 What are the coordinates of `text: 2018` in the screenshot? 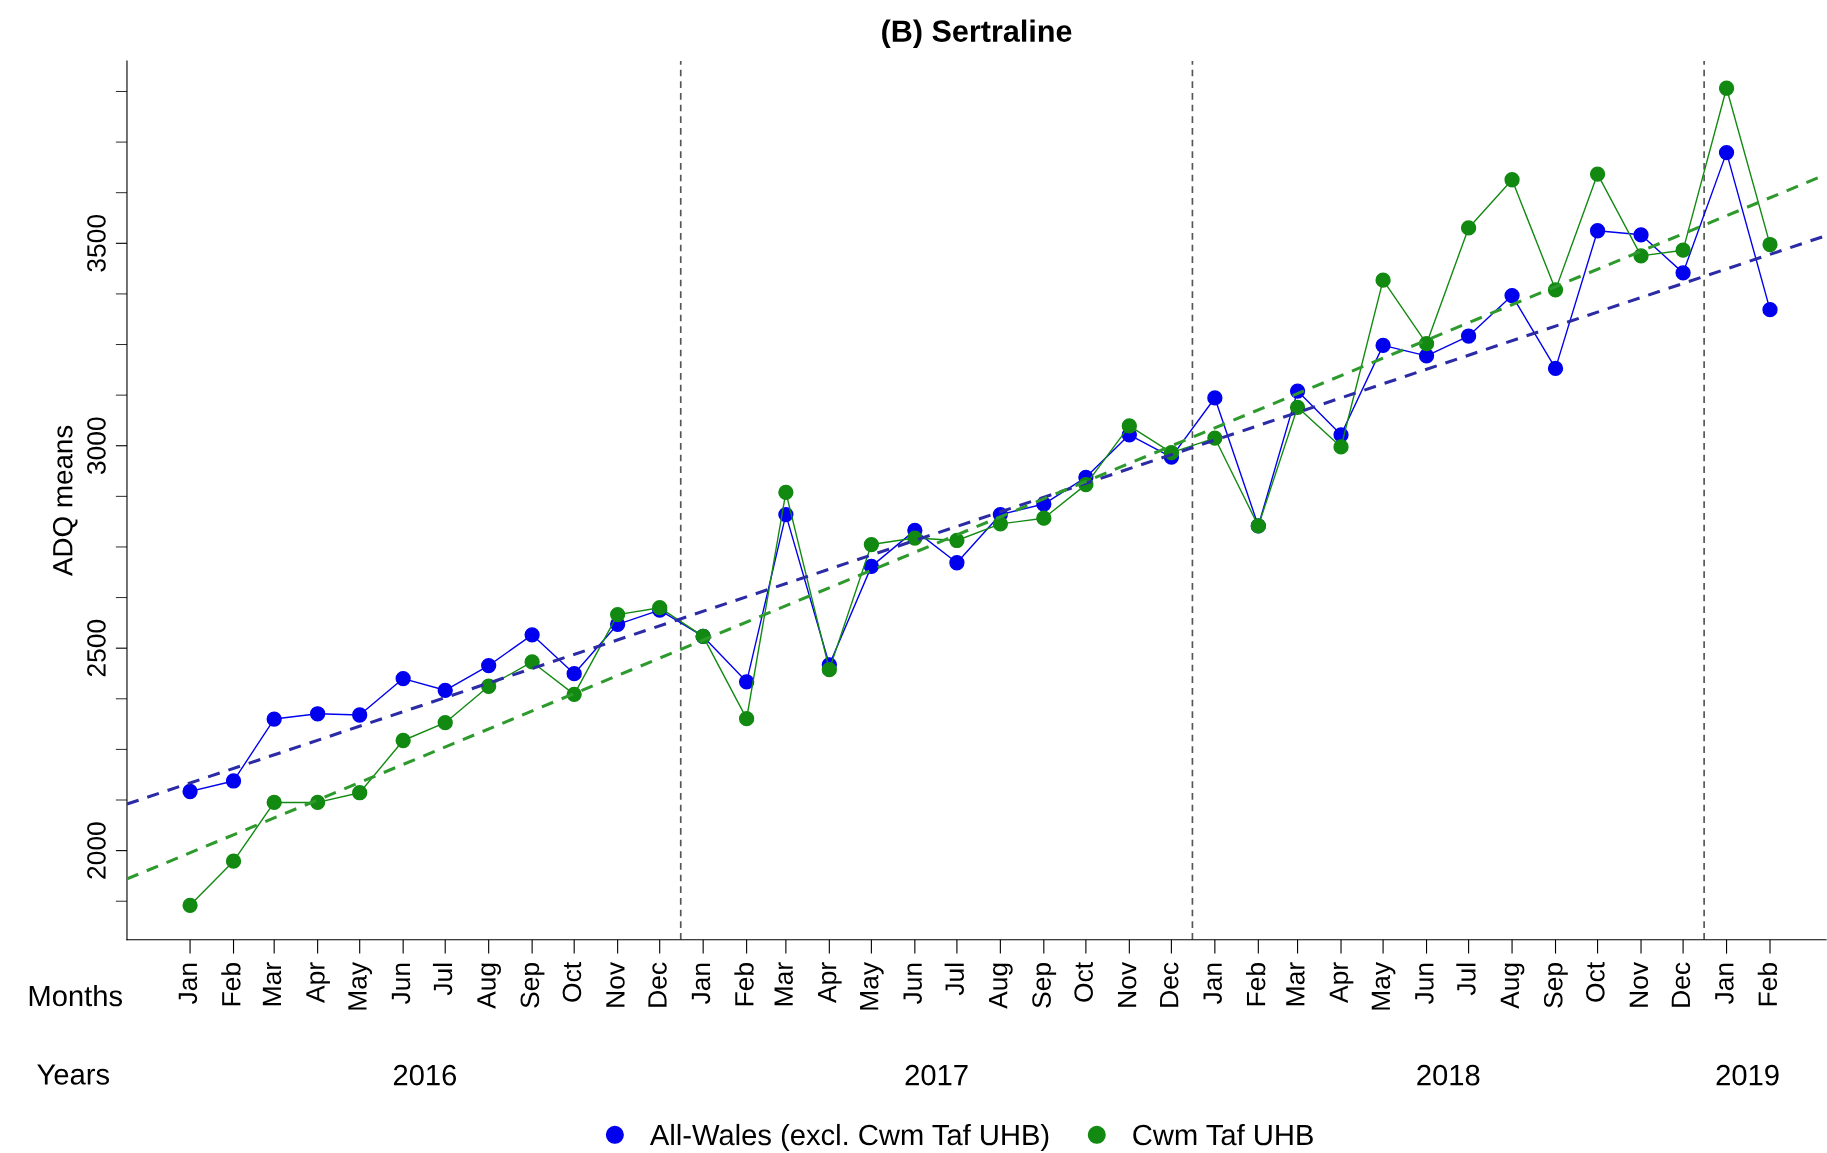 It's located at (1448, 1075).